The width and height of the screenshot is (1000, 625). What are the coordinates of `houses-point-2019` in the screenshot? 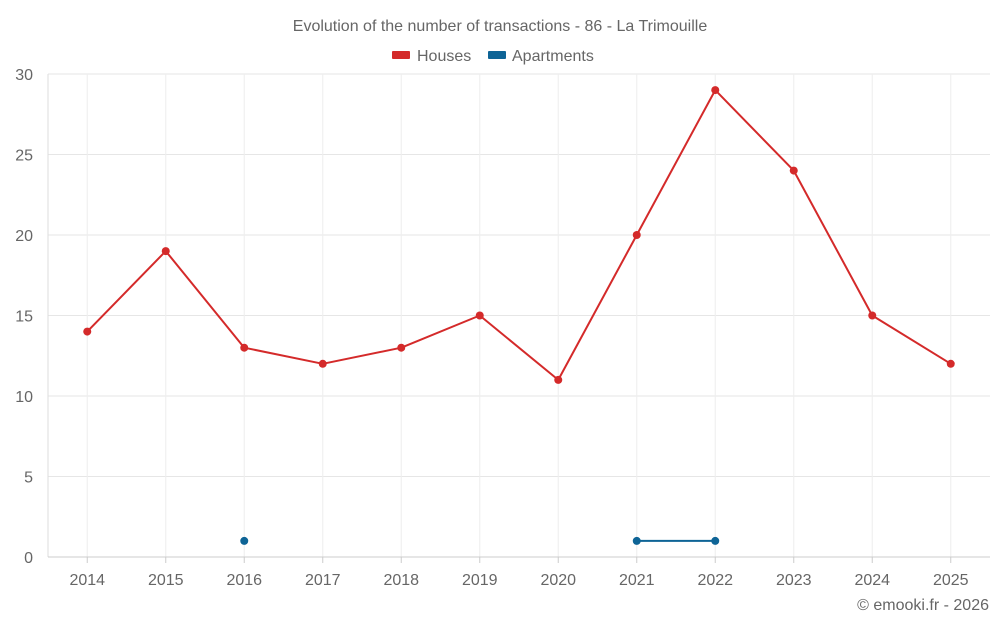 It's located at (479, 315).